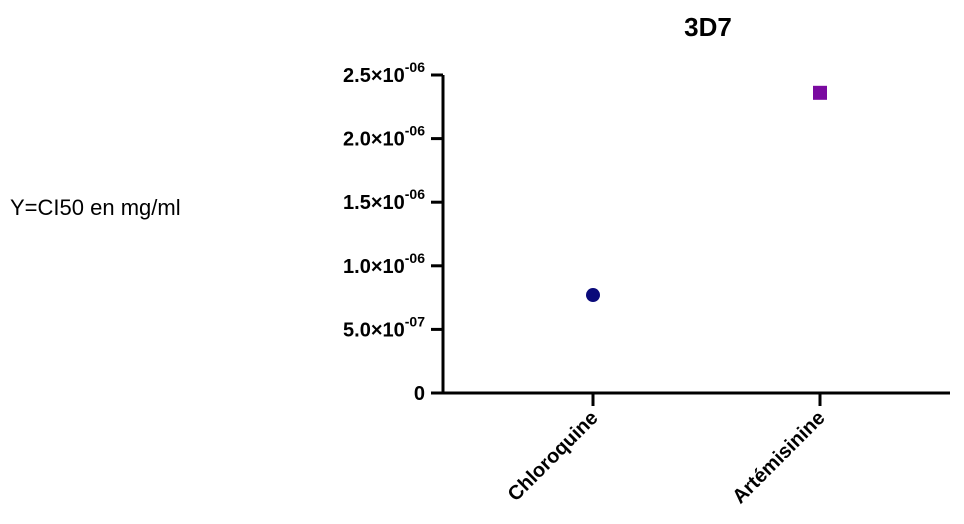  What do you see at coordinates (357, 203) in the screenshot?
I see `y-tick-mantissa: 1.5` at bounding box center [357, 203].